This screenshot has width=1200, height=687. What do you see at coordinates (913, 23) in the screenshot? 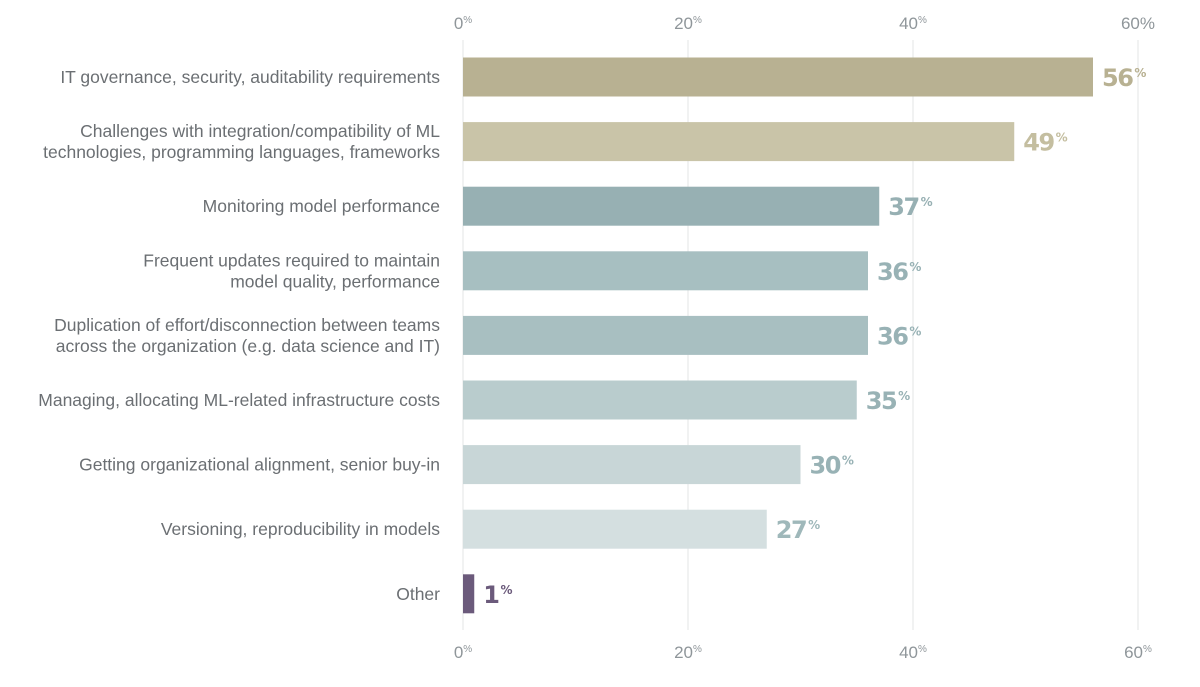
I see `x-tick-label-top: 40%` at bounding box center [913, 23].